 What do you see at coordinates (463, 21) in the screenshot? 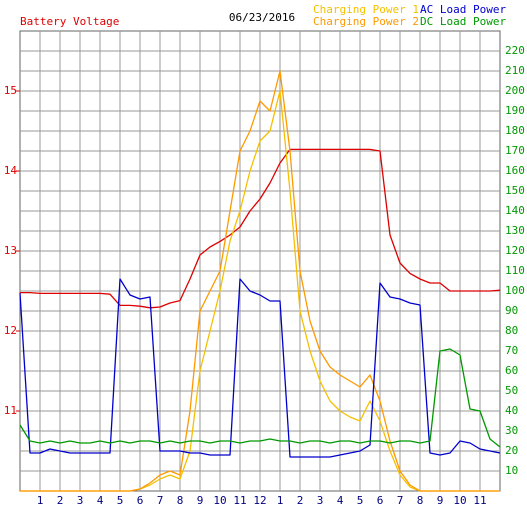
I see `legend-entry: DC Load Power` at bounding box center [463, 21].